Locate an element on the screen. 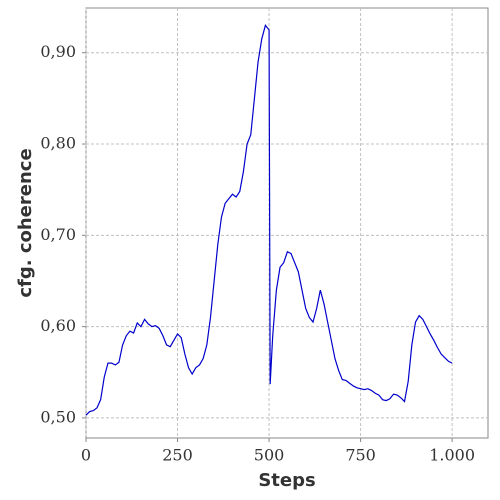  x-axis-title: Steps is located at coordinates (286, 480).